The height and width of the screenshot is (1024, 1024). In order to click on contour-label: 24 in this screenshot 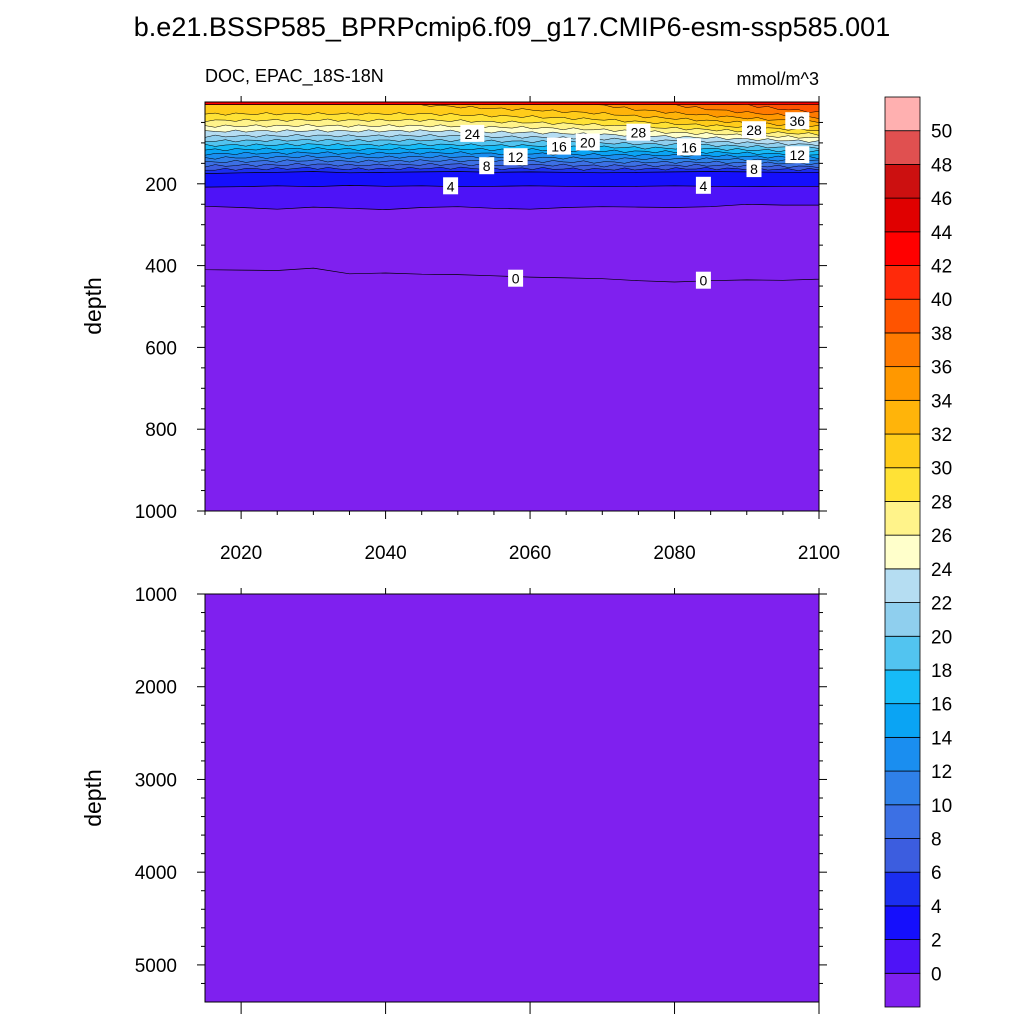, I will do `click(472, 133)`.